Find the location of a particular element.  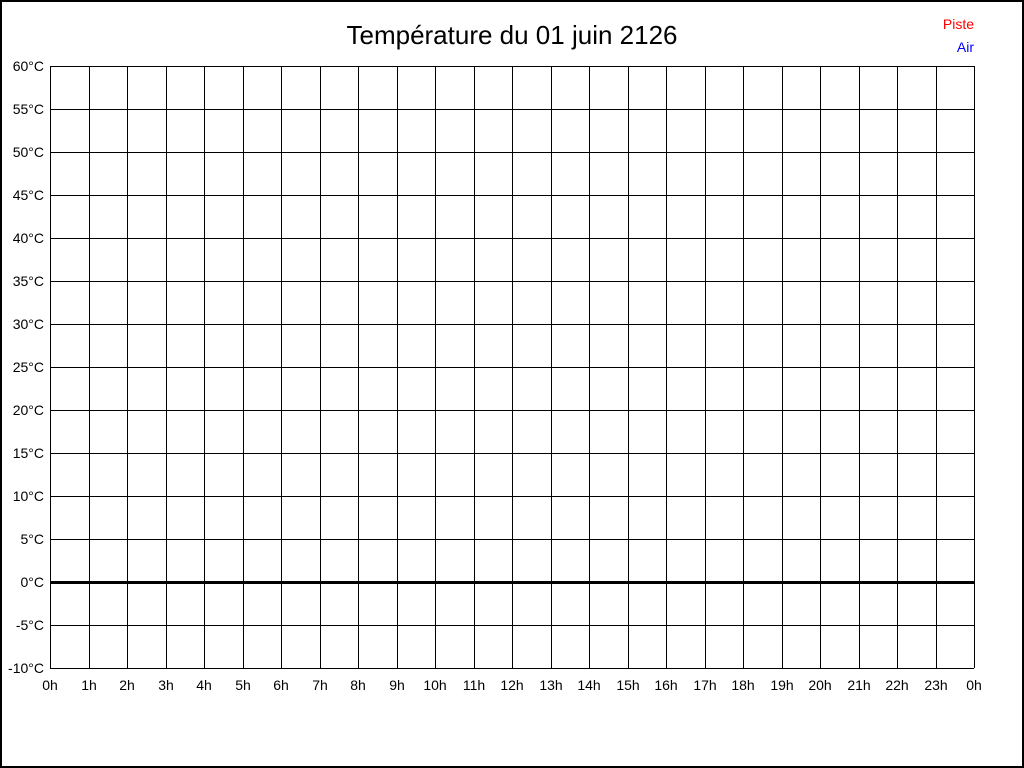

y-tick-label: 0°C is located at coordinates (32, 582).